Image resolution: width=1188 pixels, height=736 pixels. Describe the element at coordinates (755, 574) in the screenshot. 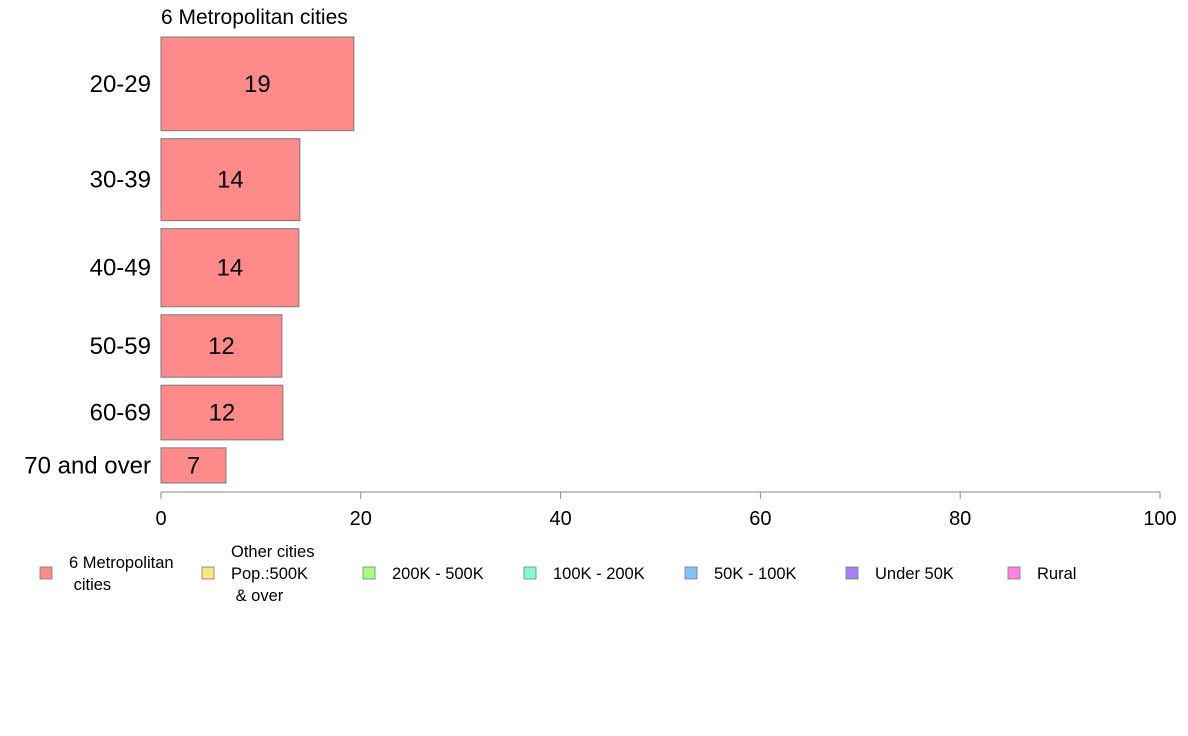

I see `legend-label: 50K - 100K` at that location.